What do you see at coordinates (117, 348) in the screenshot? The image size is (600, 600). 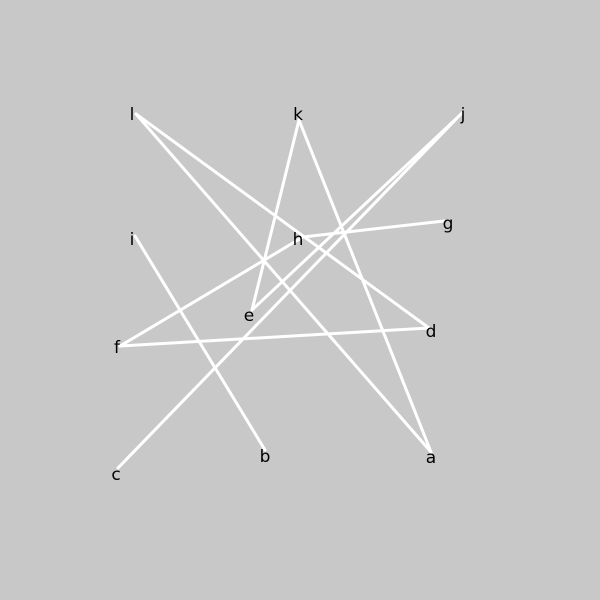 I see `node-label-f: f` at bounding box center [117, 348].